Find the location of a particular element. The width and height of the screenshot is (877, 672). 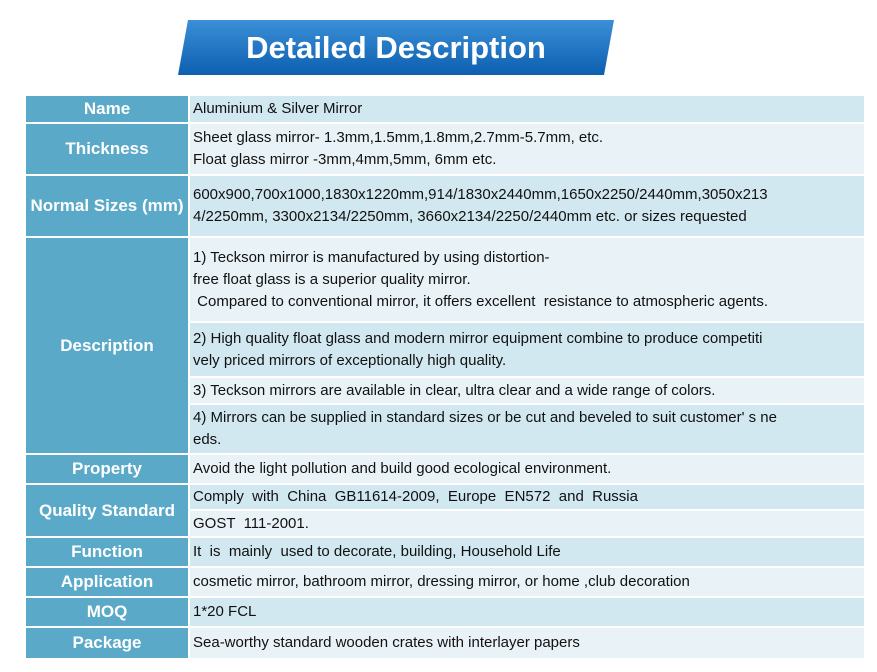

label-text: Function is located at coordinates (107, 551).